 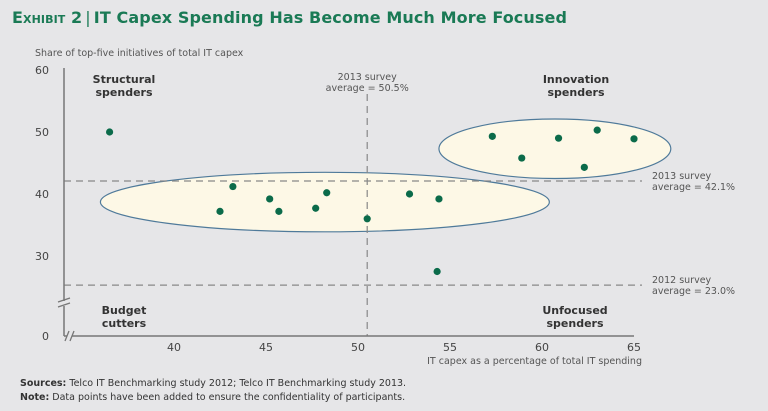 I want to click on note-label: Note:, so click(x=35, y=397).